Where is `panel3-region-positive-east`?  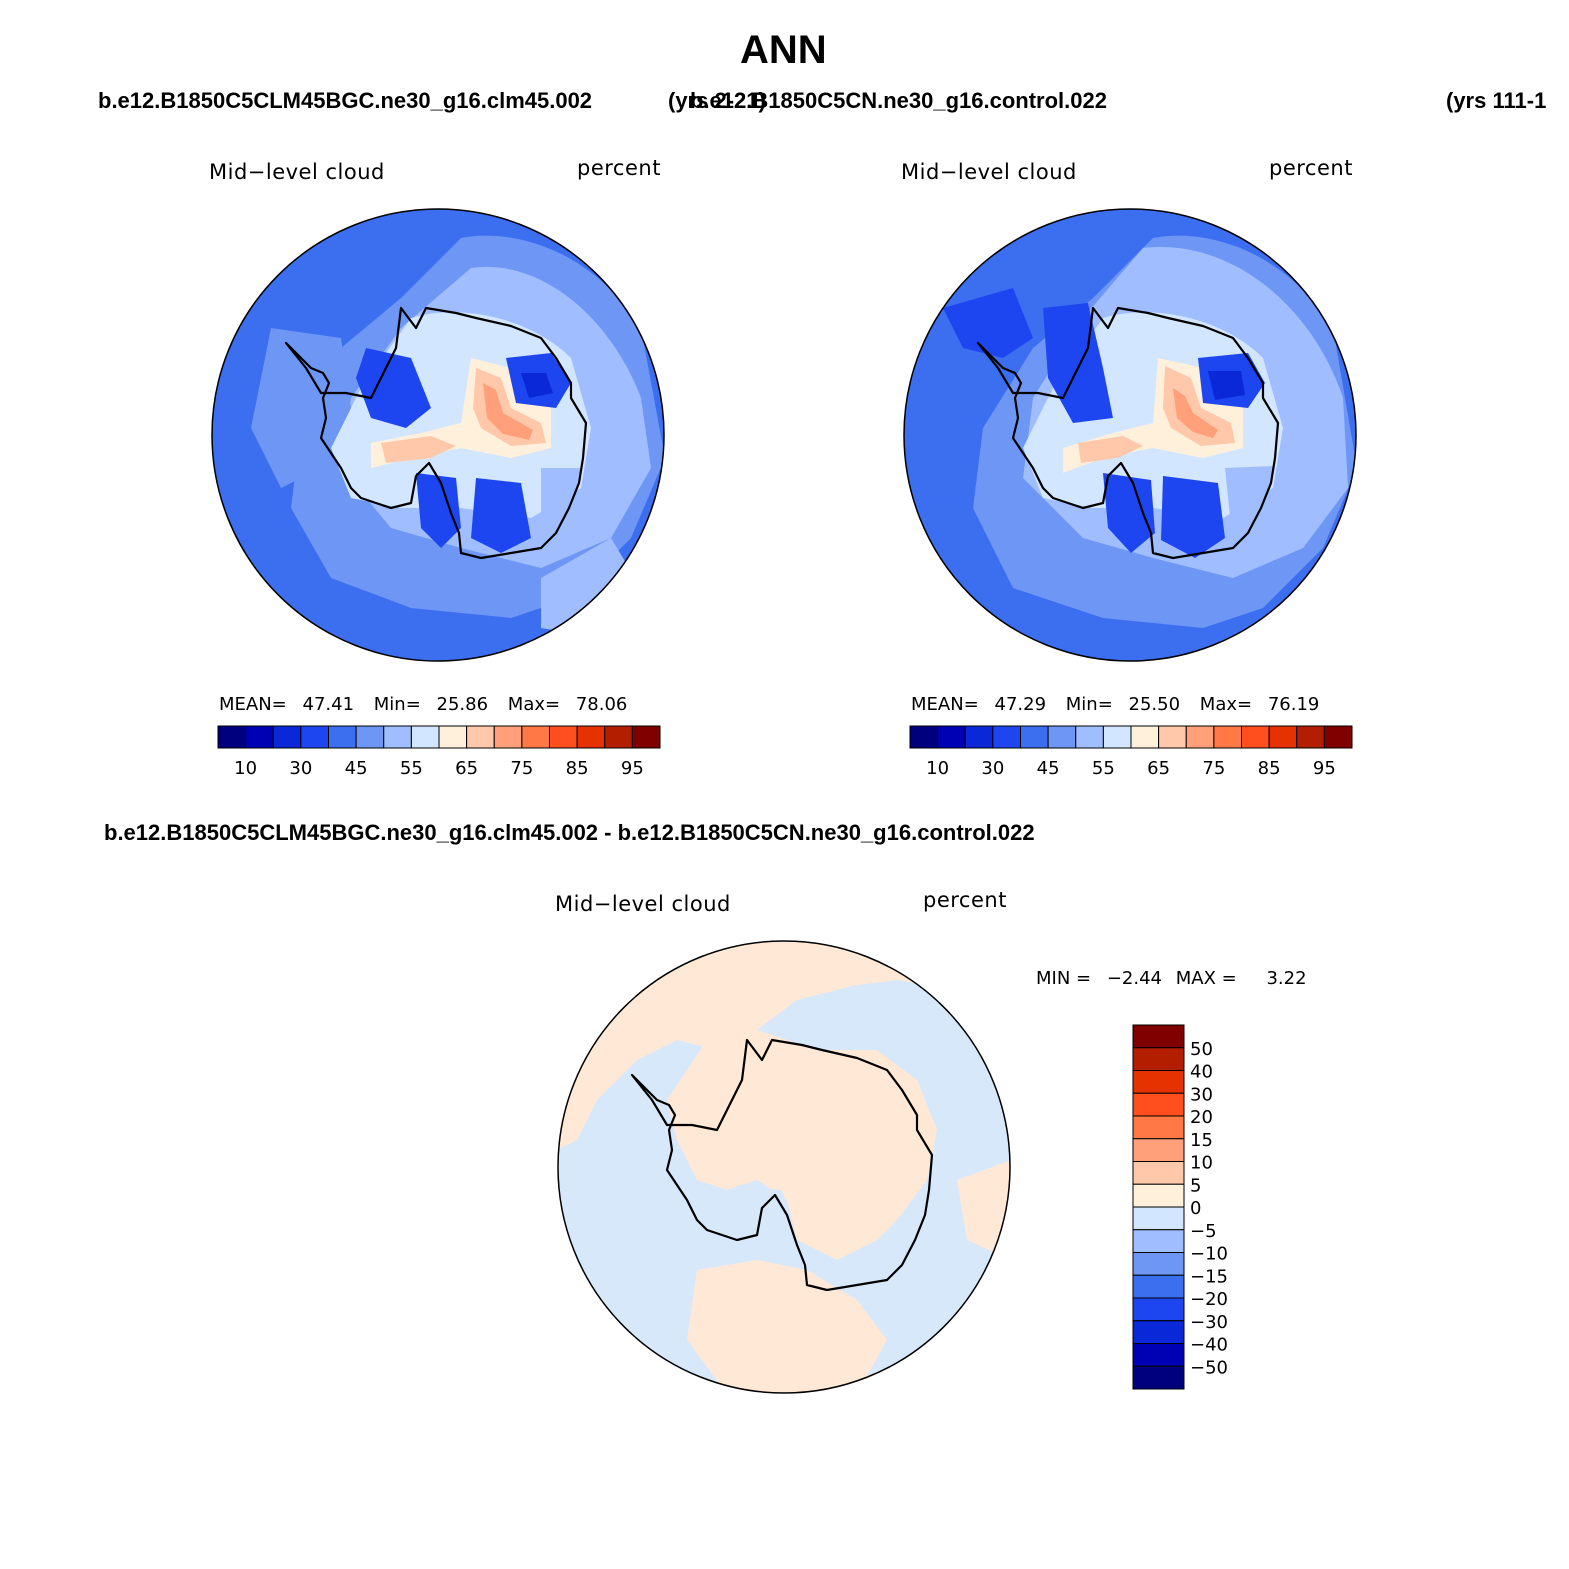
panel3-region-positive-east is located at coordinates (983, 1210).